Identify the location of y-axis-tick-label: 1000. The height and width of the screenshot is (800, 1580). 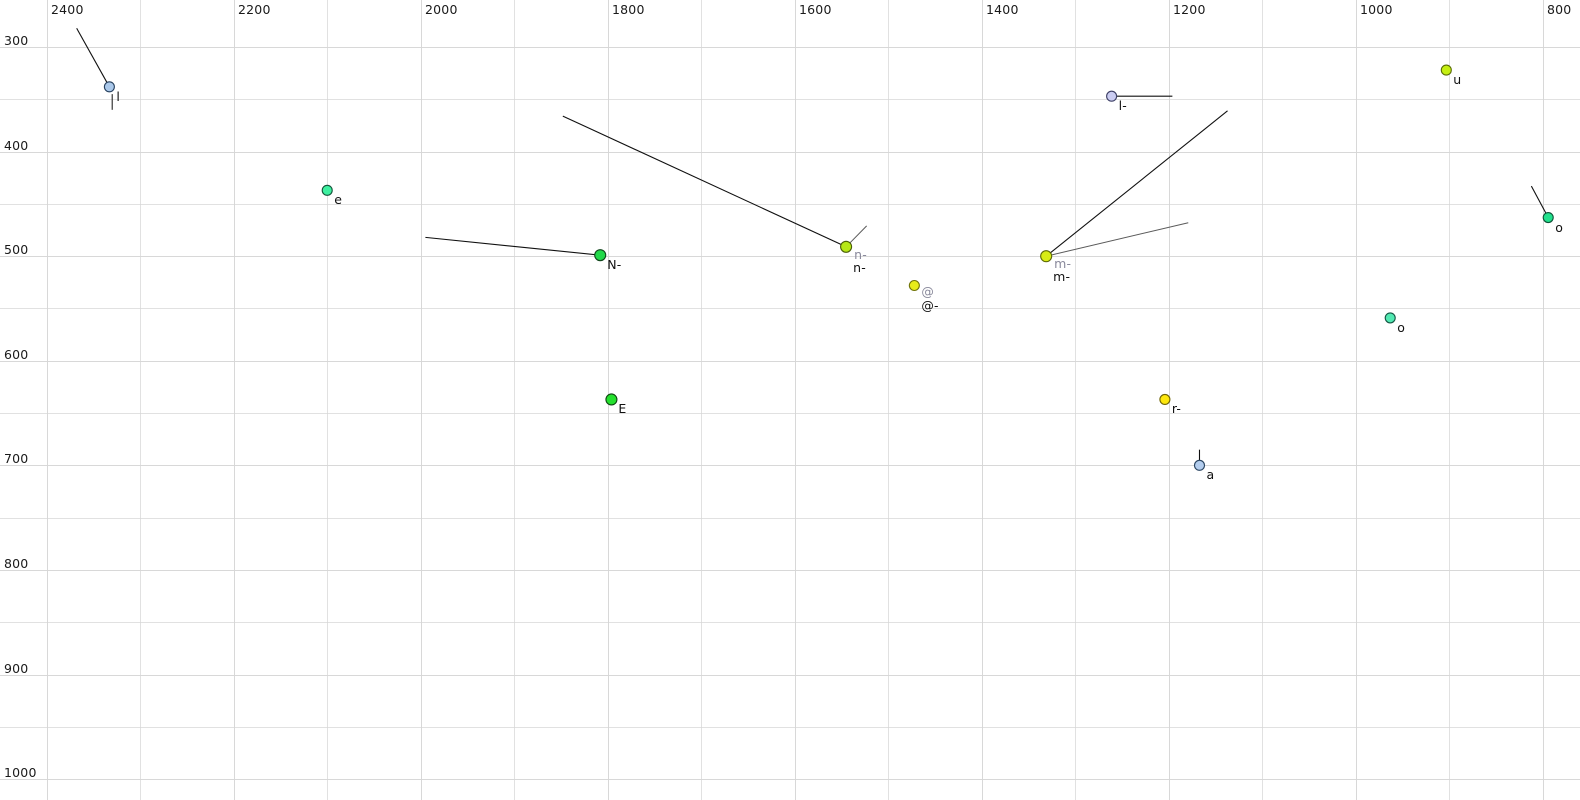
(20, 772).